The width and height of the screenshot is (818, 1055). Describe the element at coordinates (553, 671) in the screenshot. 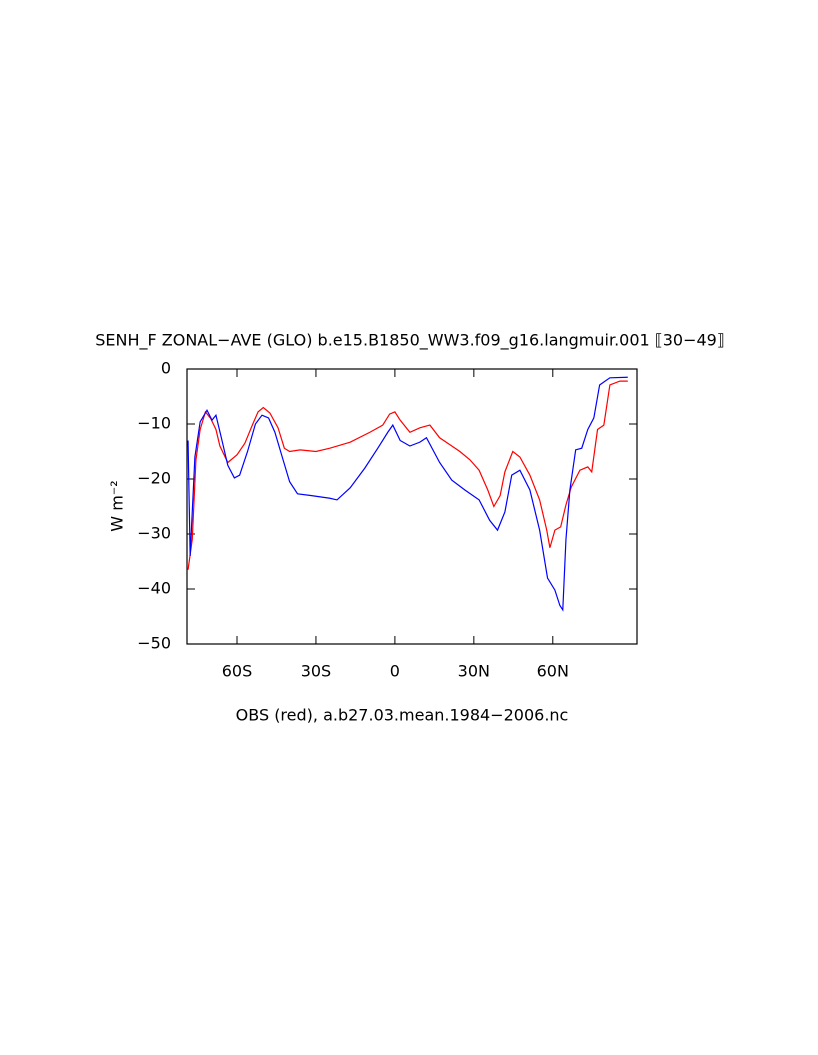

I see `x-tick-label: 60N` at that location.